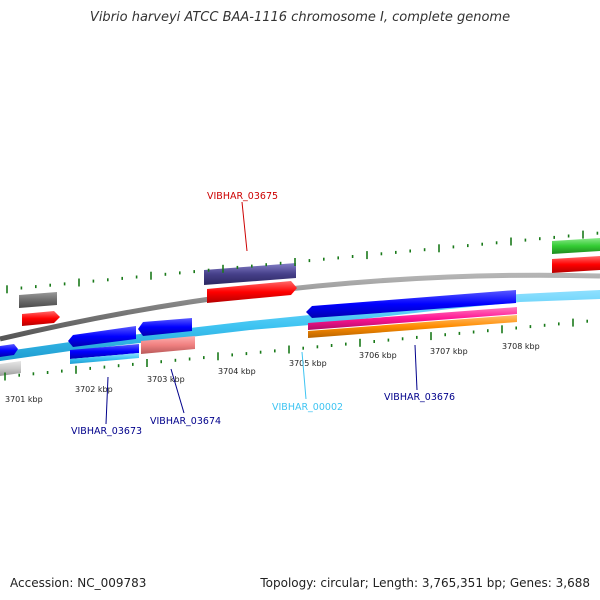 This screenshot has height=600, width=600. What do you see at coordinates (185, 421) in the screenshot?
I see `gene-label: VIBHAR_03674` at bounding box center [185, 421].